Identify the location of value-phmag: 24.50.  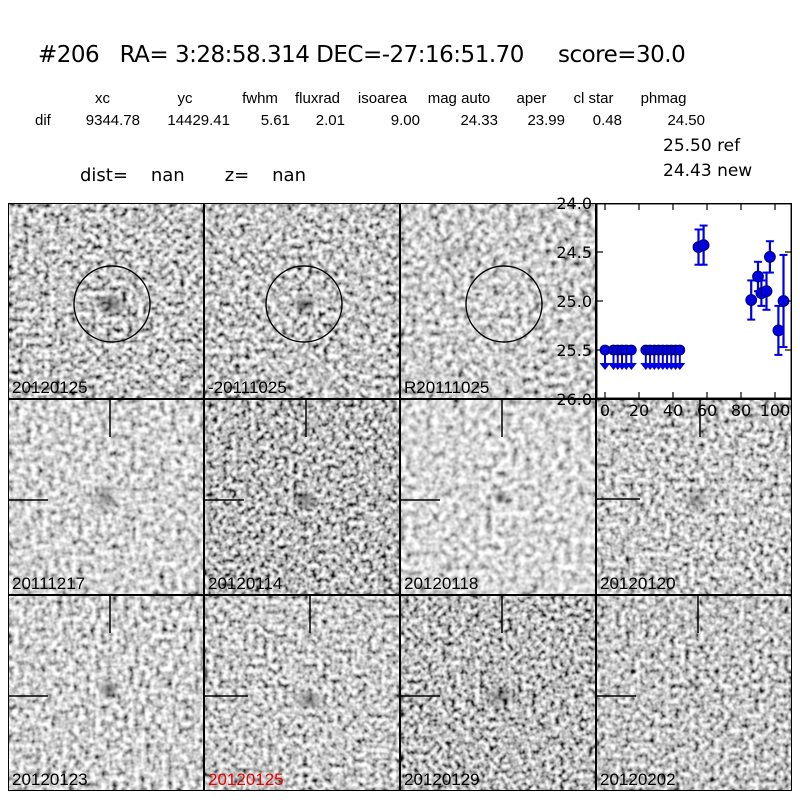
(686, 120).